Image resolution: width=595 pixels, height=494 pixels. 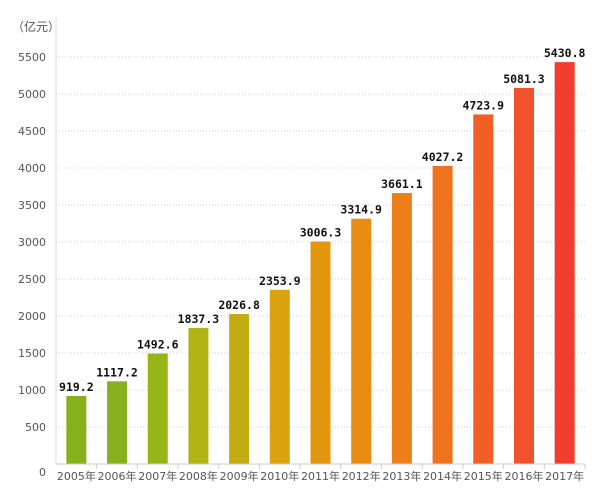 I want to click on x-tick-label: 2010年, so click(x=279, y=476).